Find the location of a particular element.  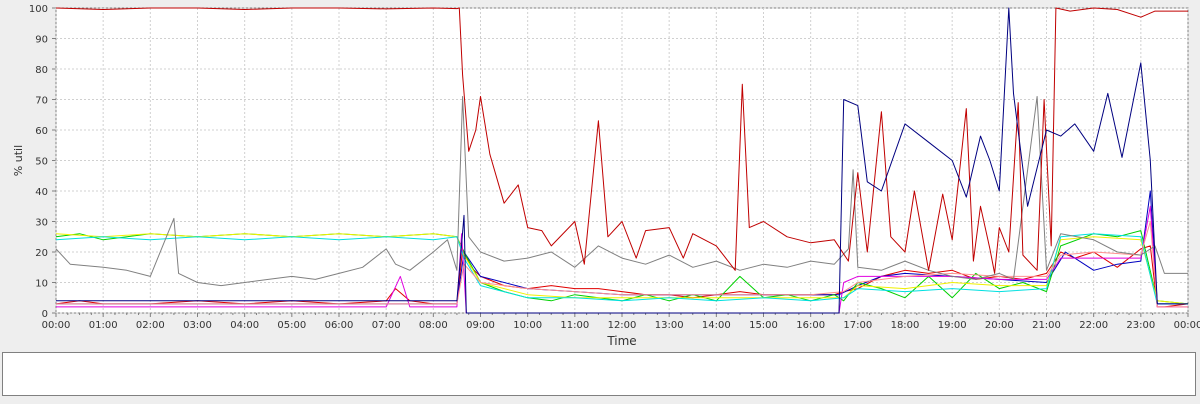

x-axis-label: Time is located at coordinates (621, 341).